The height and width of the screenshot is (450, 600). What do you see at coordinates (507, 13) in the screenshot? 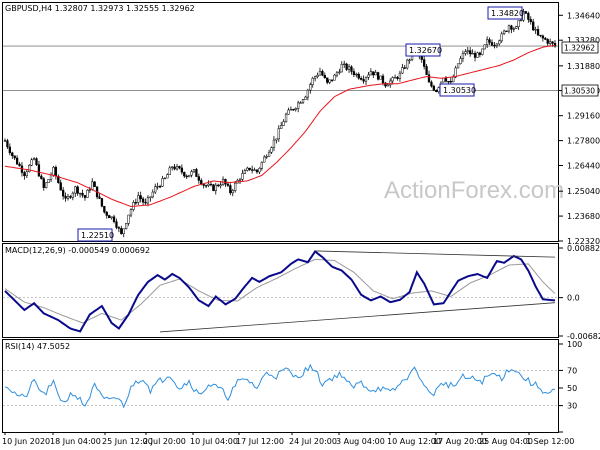
I see `svg-text: 1.34820` at bounding box center [507, 13].